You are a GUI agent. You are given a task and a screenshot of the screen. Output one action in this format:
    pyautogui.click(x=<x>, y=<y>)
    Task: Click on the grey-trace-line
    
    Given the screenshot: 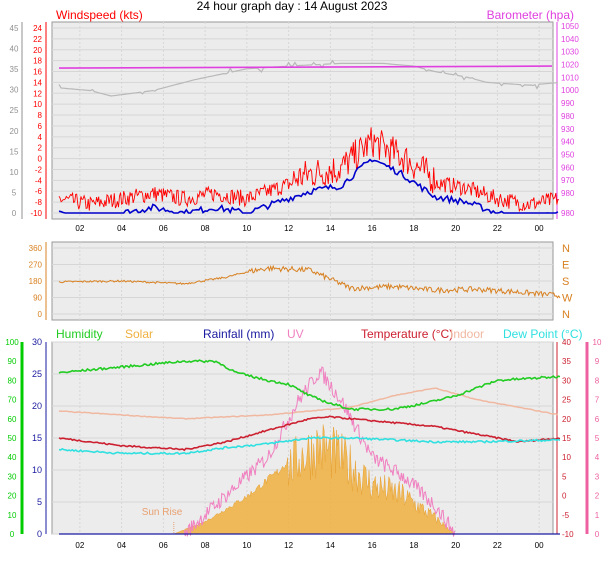 What is the action you would take?
    pyautogui.click(x=308, y=78)
    